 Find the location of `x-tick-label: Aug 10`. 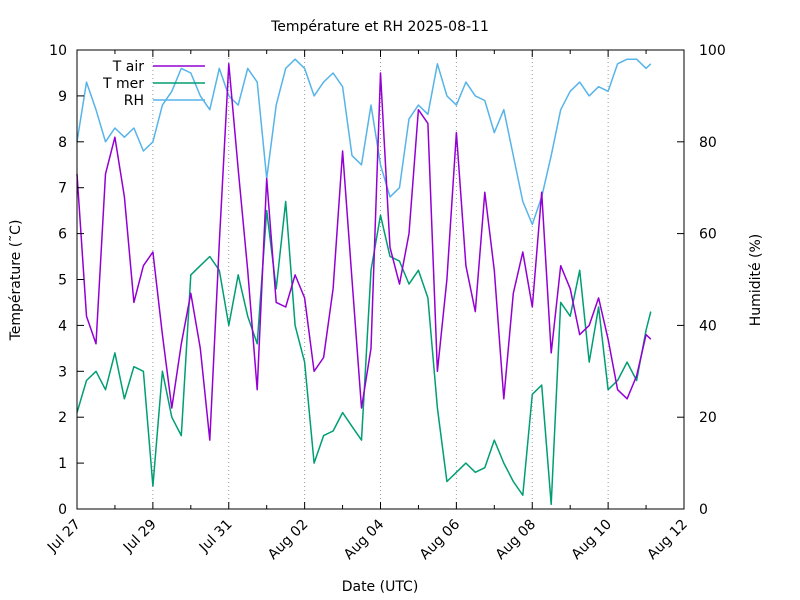

x-tick-label: Aug 10 is located at coordinates (592, 540).